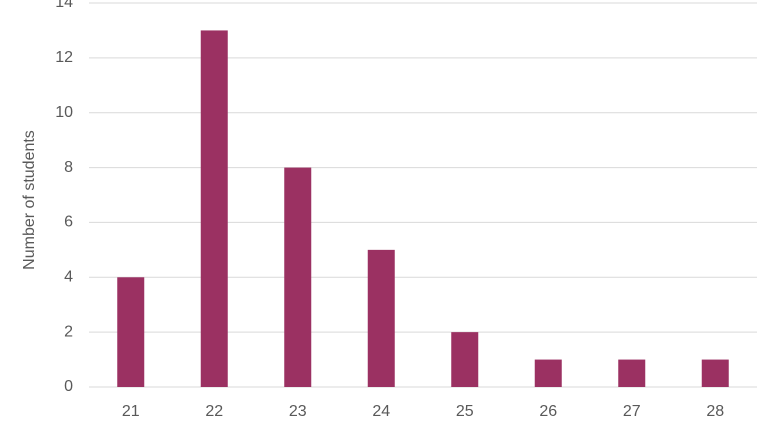  What do you see at coordinates (64, 57) in the screenshot?
I see `y-tick-label: 12` at bounding box center [64, 57].